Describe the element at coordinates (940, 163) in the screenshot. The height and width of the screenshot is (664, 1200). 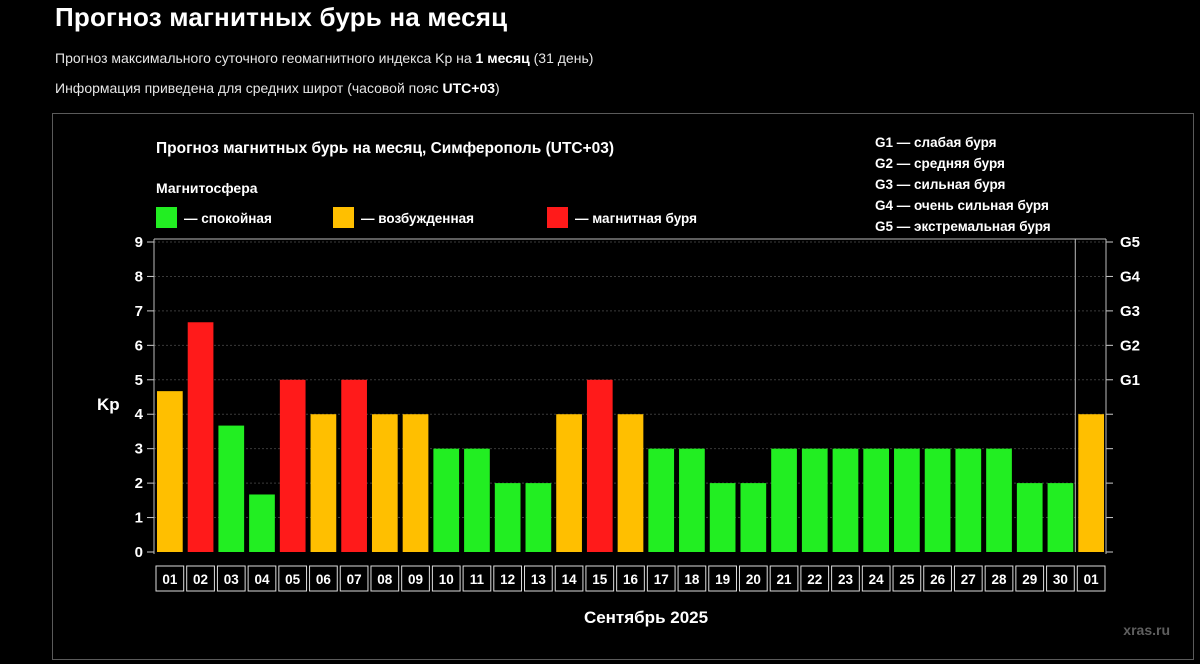
I see `storm-scale-item: G2 — средняя буря` at that location.